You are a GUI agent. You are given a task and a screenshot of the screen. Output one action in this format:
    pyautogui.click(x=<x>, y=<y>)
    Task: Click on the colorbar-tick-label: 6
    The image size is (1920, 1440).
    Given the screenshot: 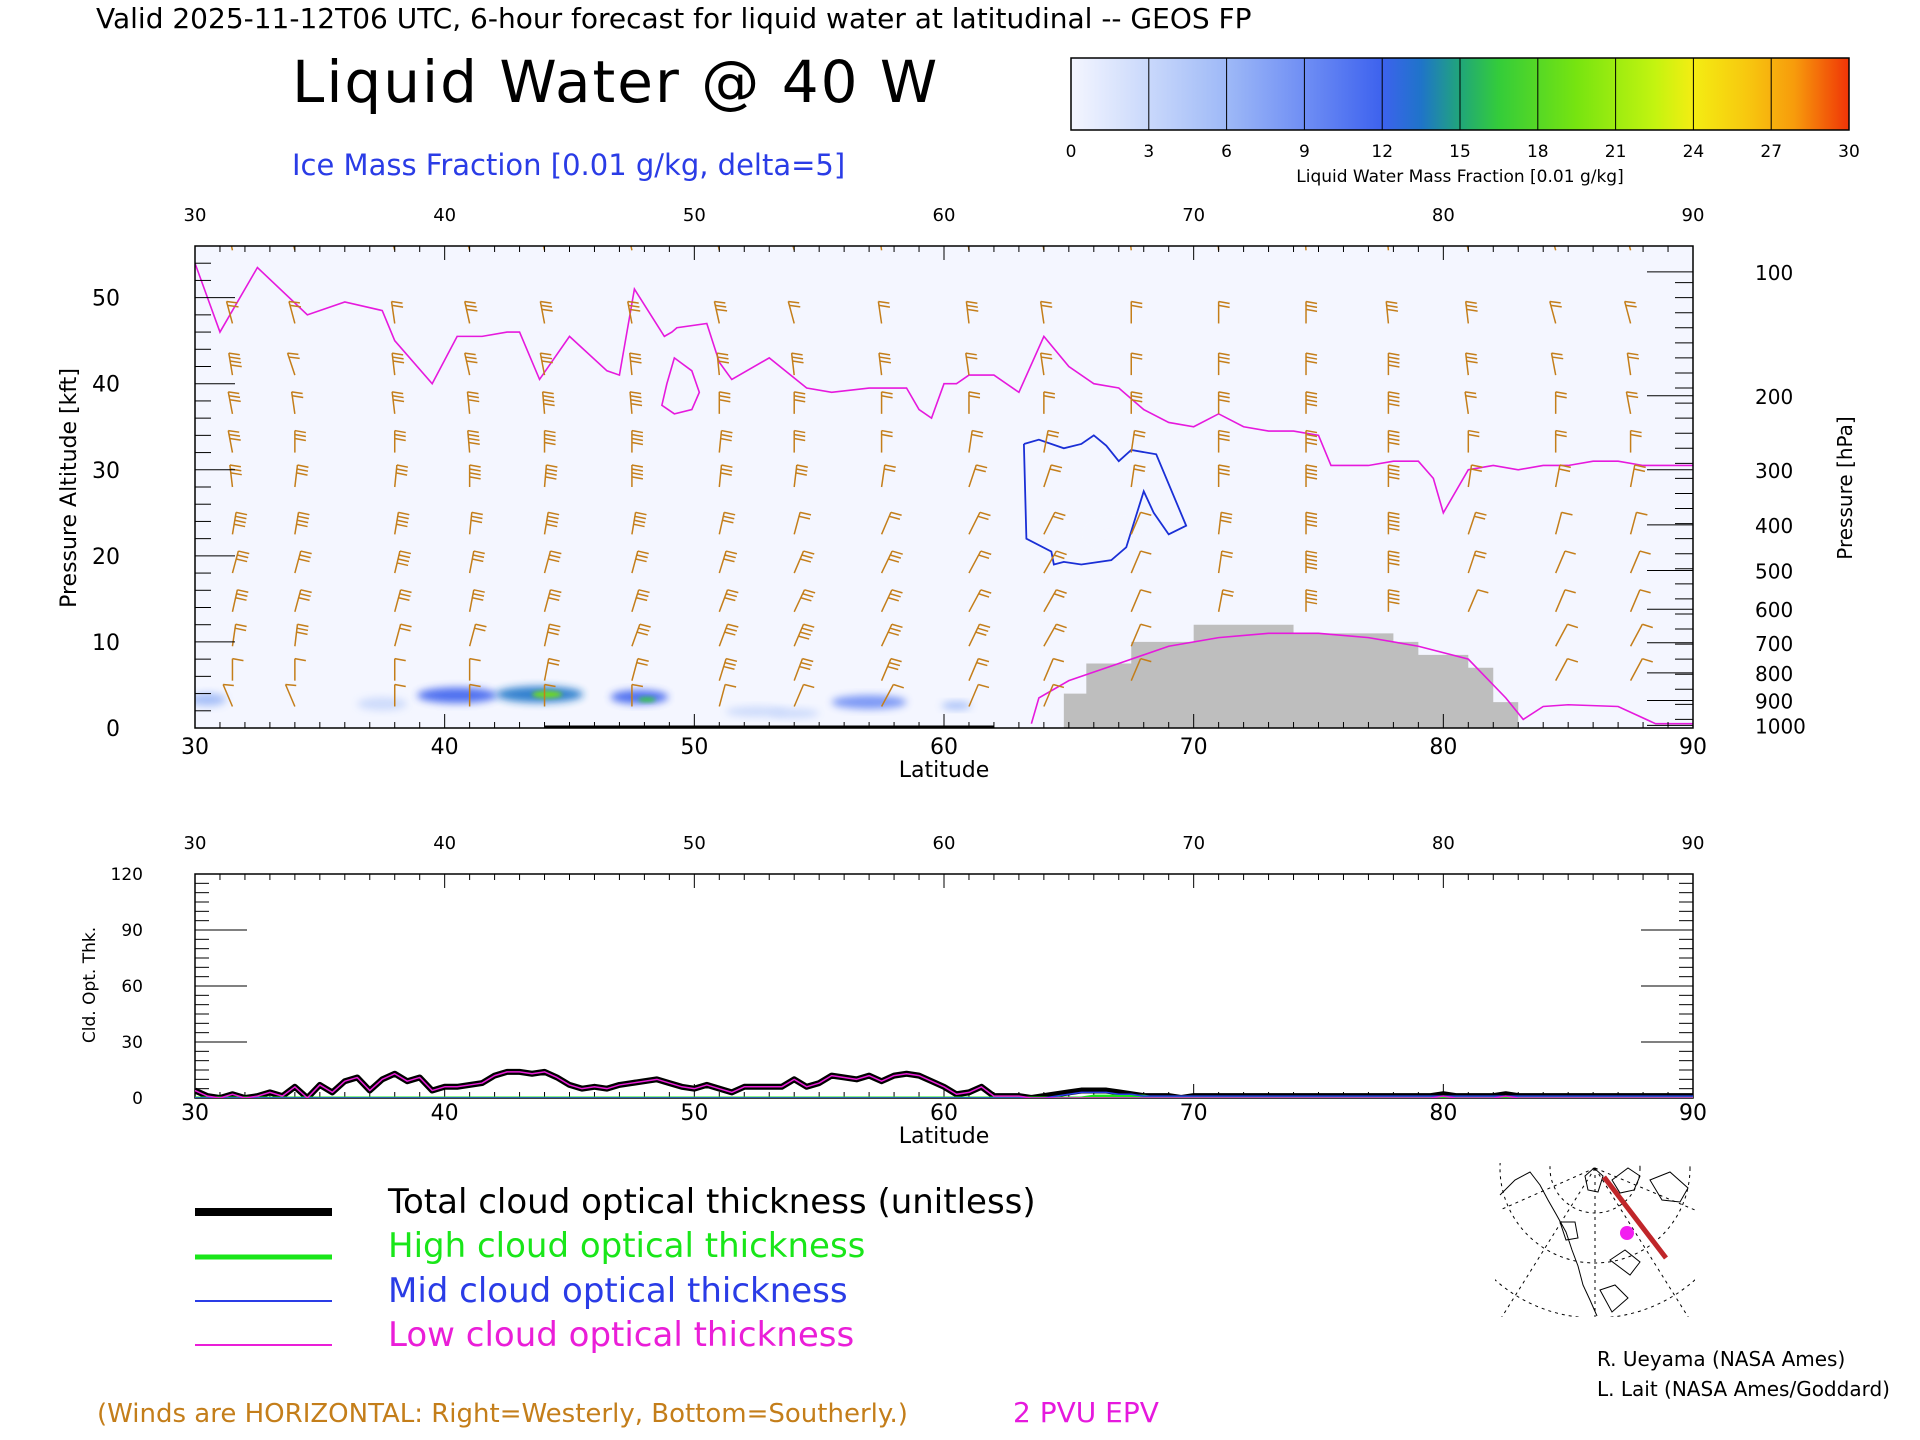 What is the action you would take?
    pyautogui.click(x=1226, y=152)
    